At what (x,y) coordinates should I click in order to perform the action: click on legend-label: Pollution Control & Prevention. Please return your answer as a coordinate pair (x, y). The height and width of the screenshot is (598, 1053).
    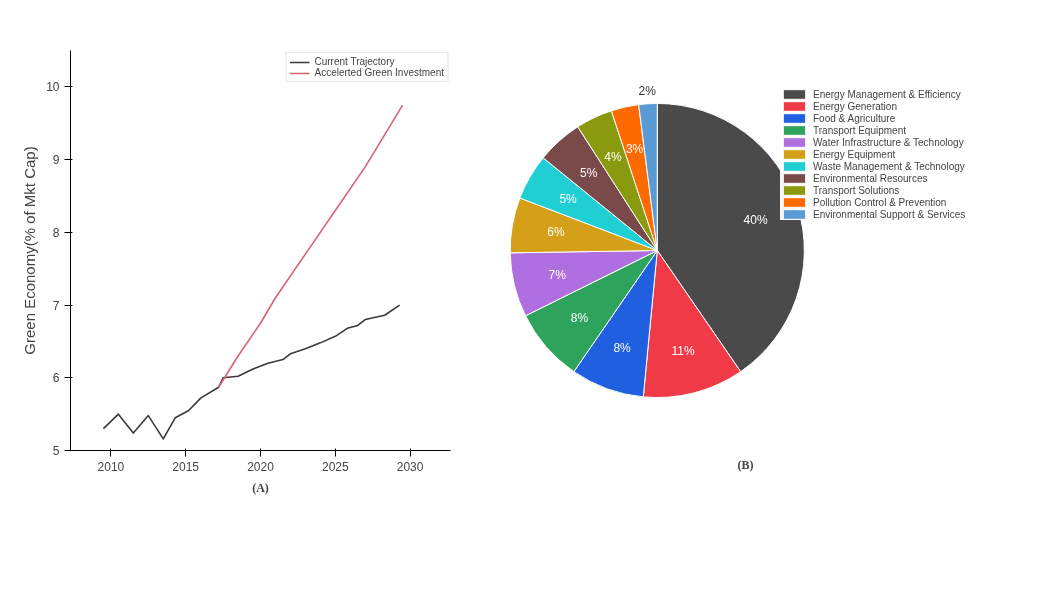
    Looking at the image, I should click on (880, 202).